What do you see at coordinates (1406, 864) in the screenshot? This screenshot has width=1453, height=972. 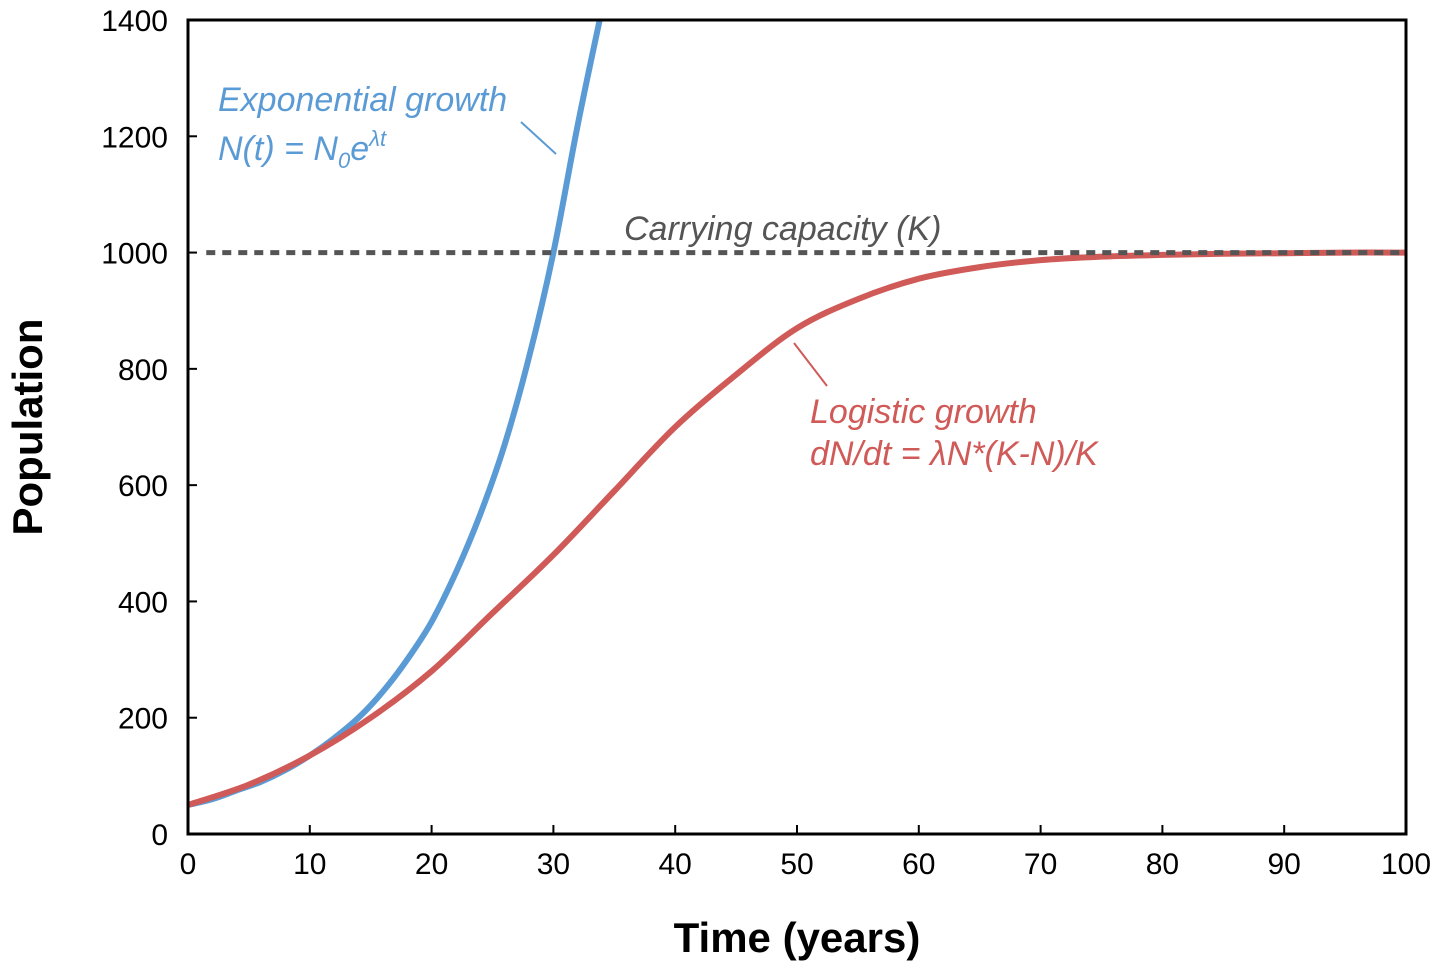 I see `x-tick-label: 100` at bounding box center [1406, 864].